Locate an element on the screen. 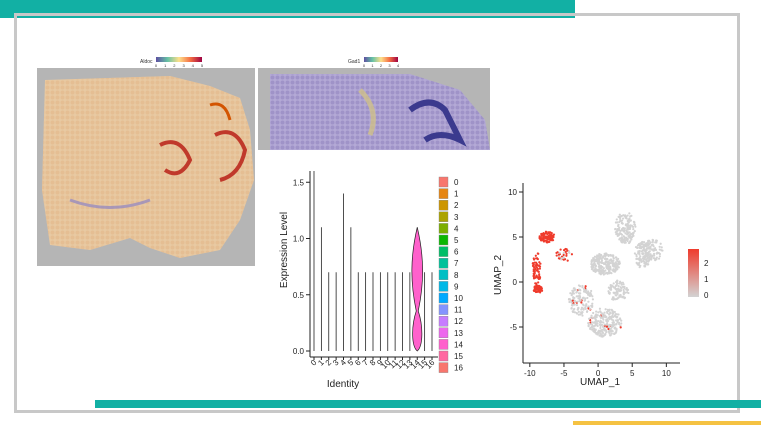 This screenshot has width=761, height=425. violin-marks is located at coordinates (373, 261).